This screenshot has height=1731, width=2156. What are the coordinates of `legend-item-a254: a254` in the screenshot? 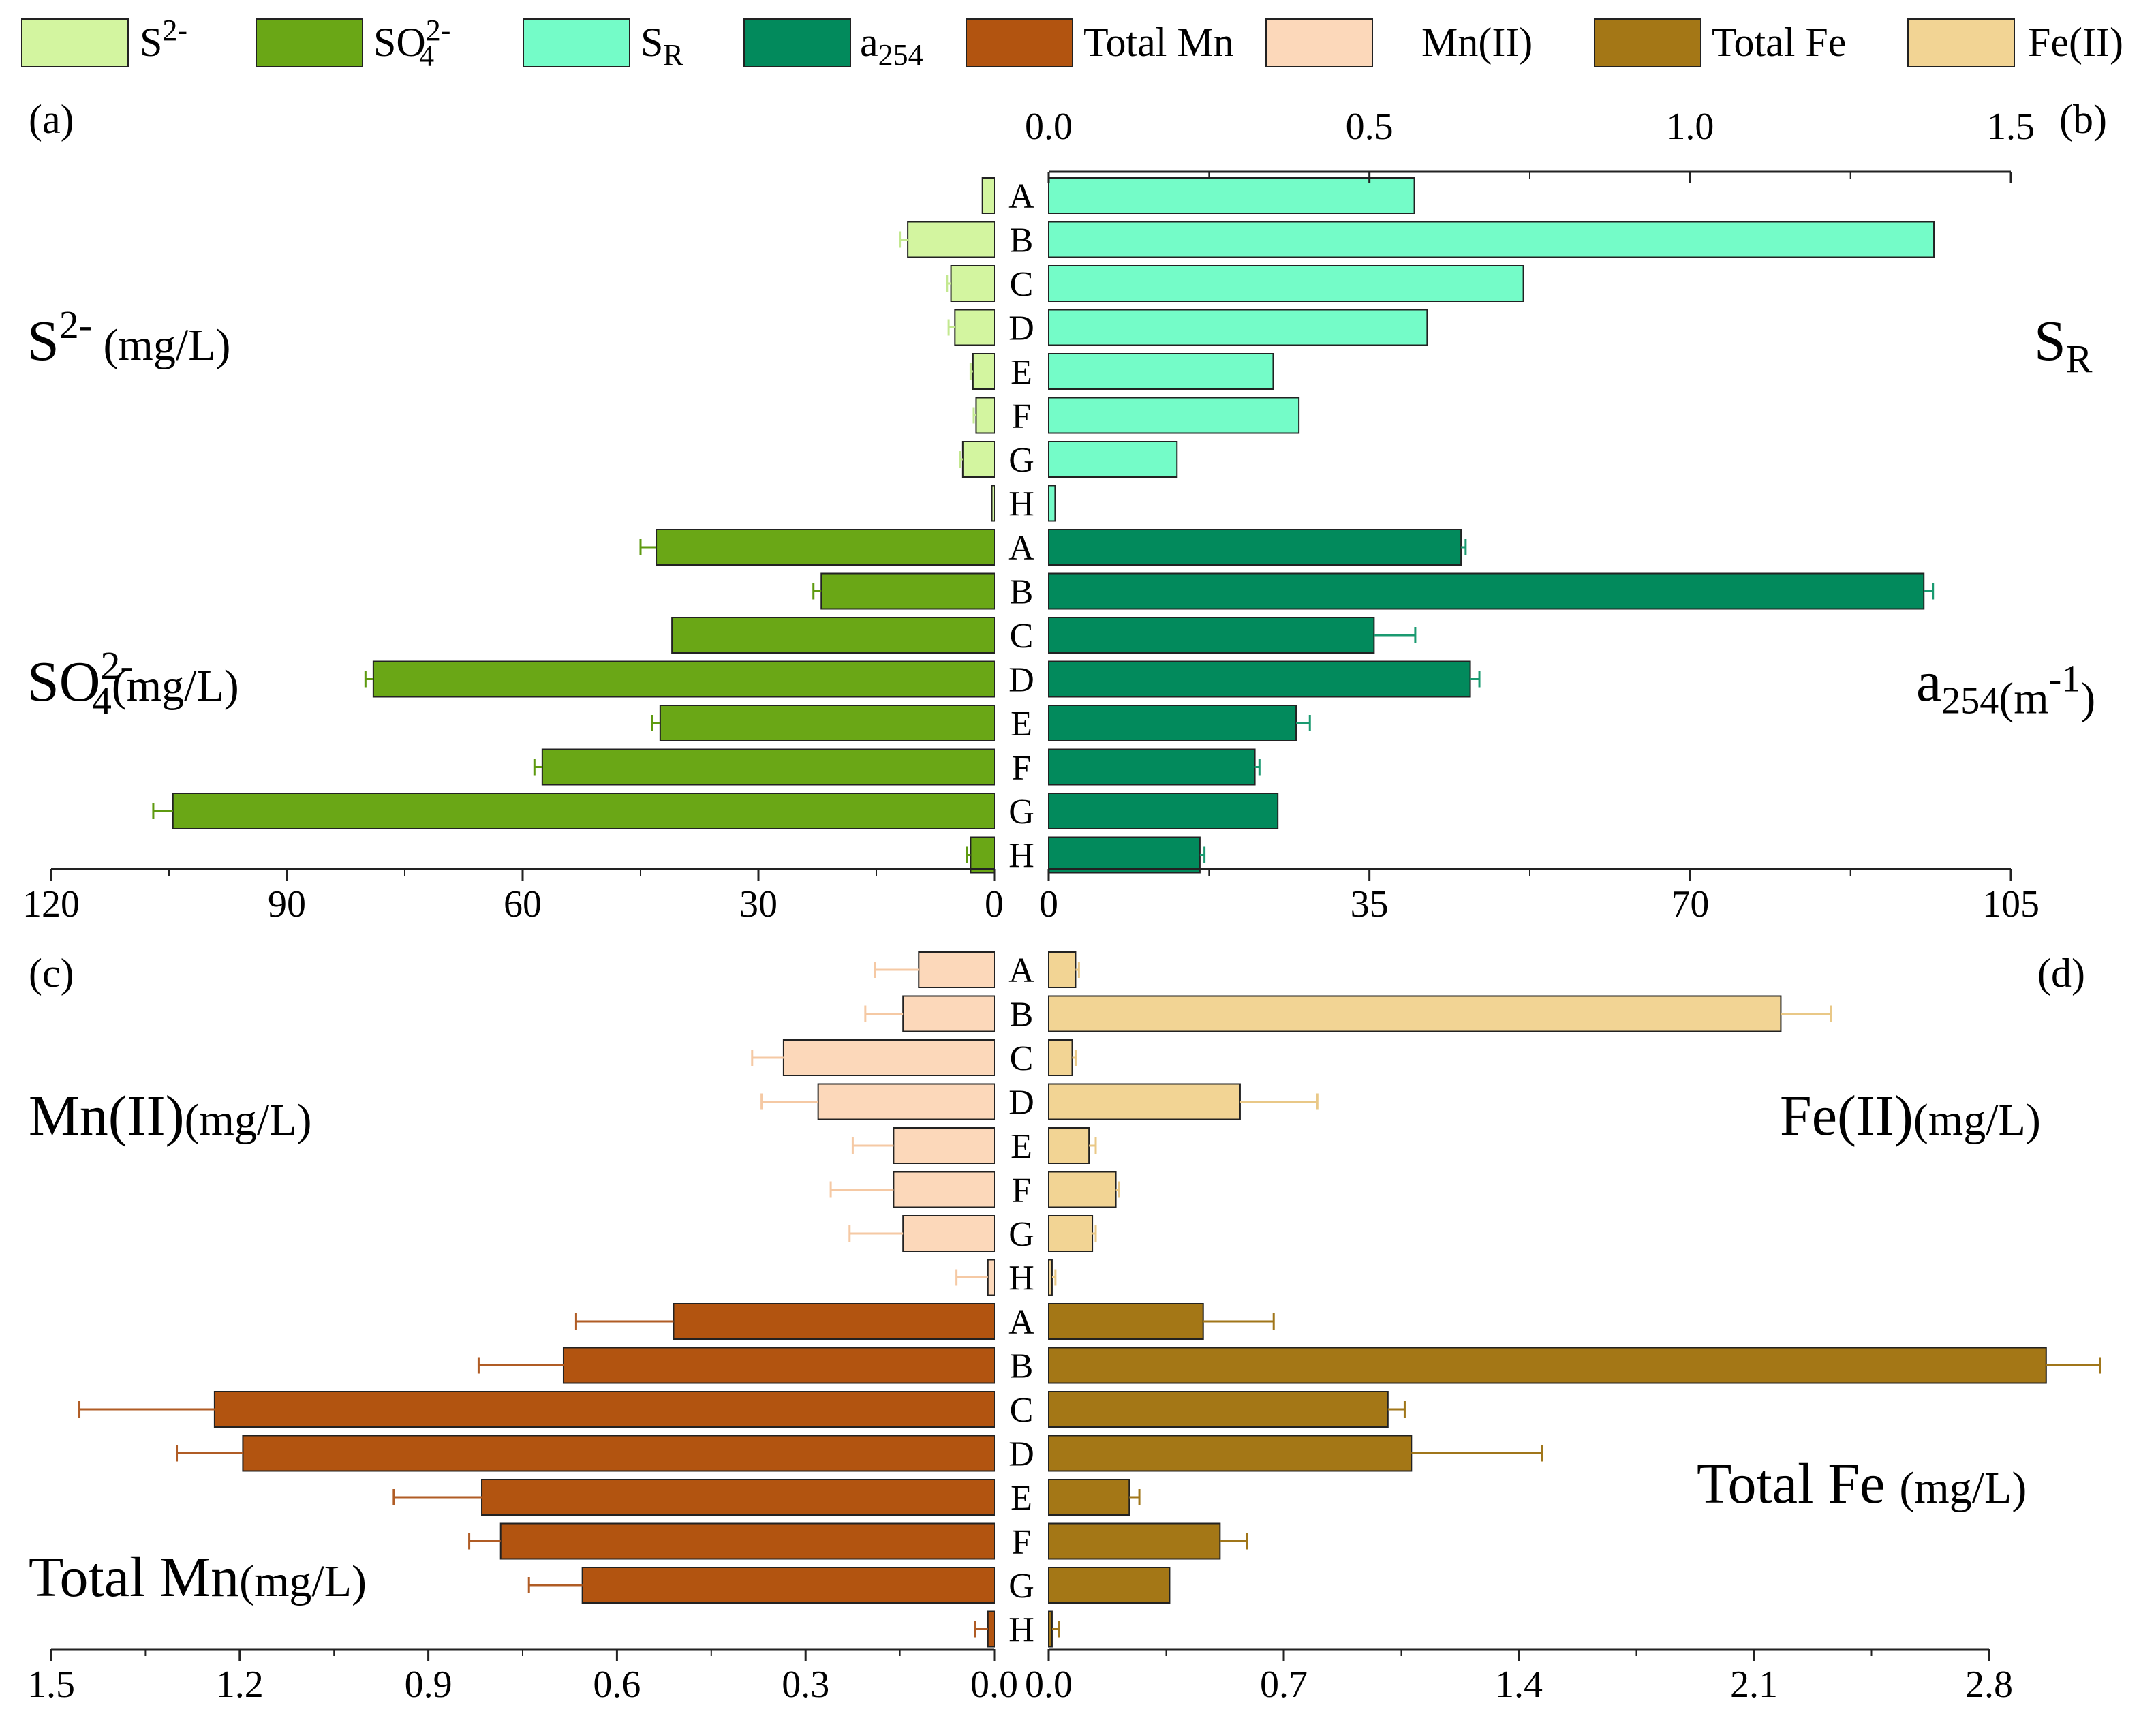 It's located at (833, 45).